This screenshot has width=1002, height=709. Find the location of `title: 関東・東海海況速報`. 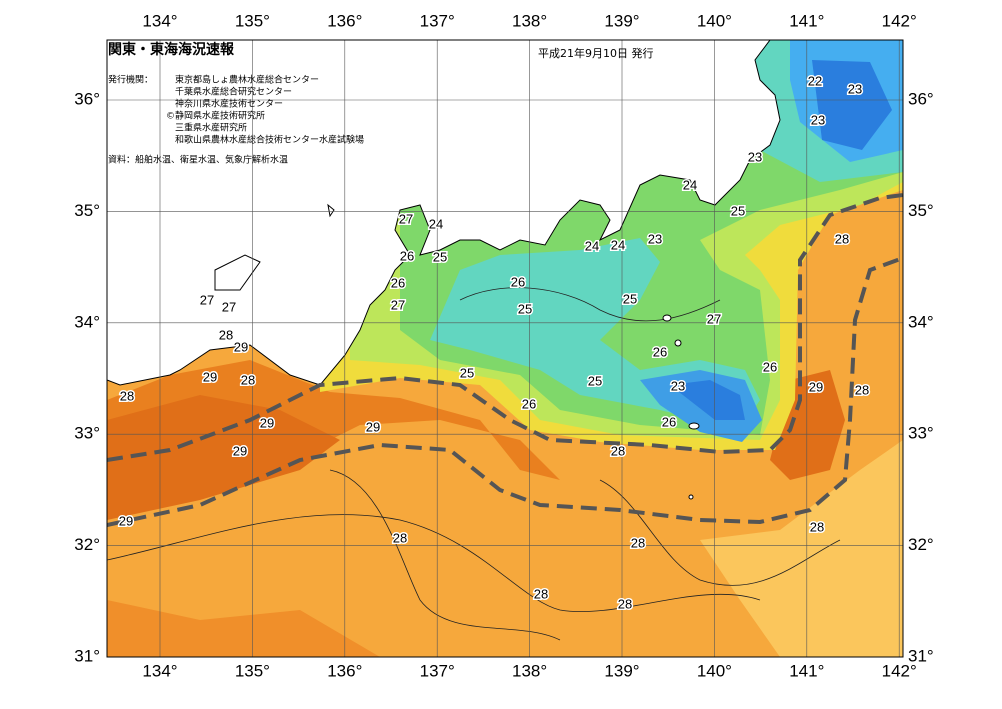

title: 関東・東海海況速報 is located at coordinates (171, 49).